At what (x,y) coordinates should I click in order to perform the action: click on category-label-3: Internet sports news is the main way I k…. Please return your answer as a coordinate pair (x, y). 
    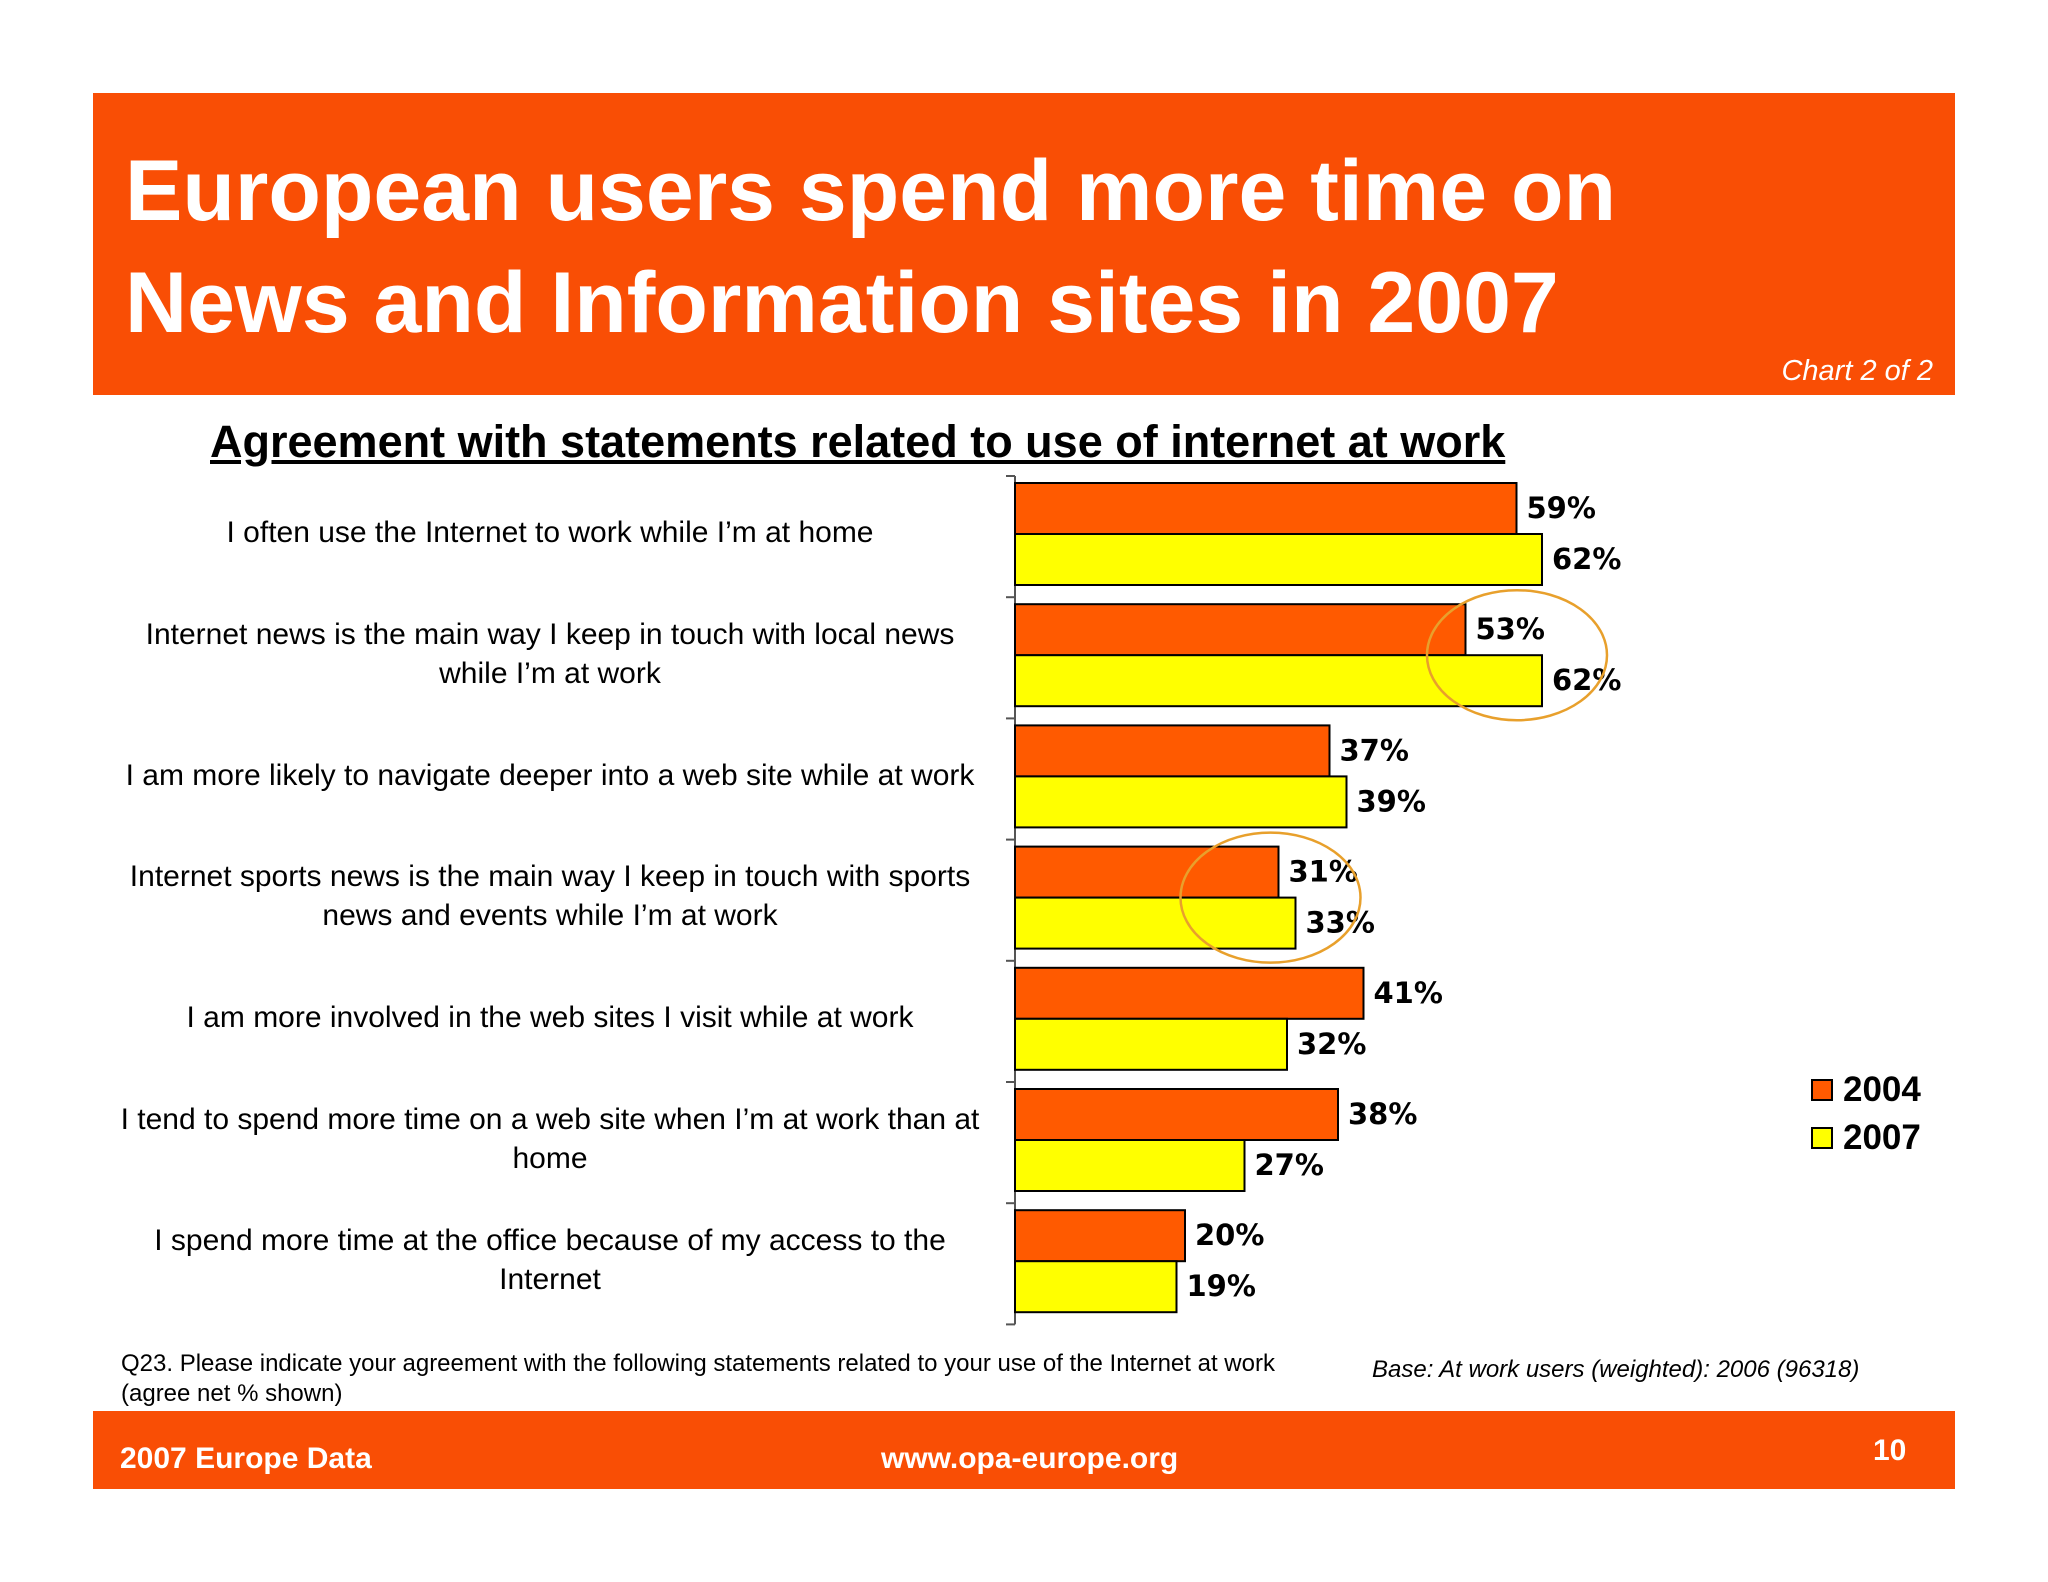
    Looking at the image, I should click on (550, 896).